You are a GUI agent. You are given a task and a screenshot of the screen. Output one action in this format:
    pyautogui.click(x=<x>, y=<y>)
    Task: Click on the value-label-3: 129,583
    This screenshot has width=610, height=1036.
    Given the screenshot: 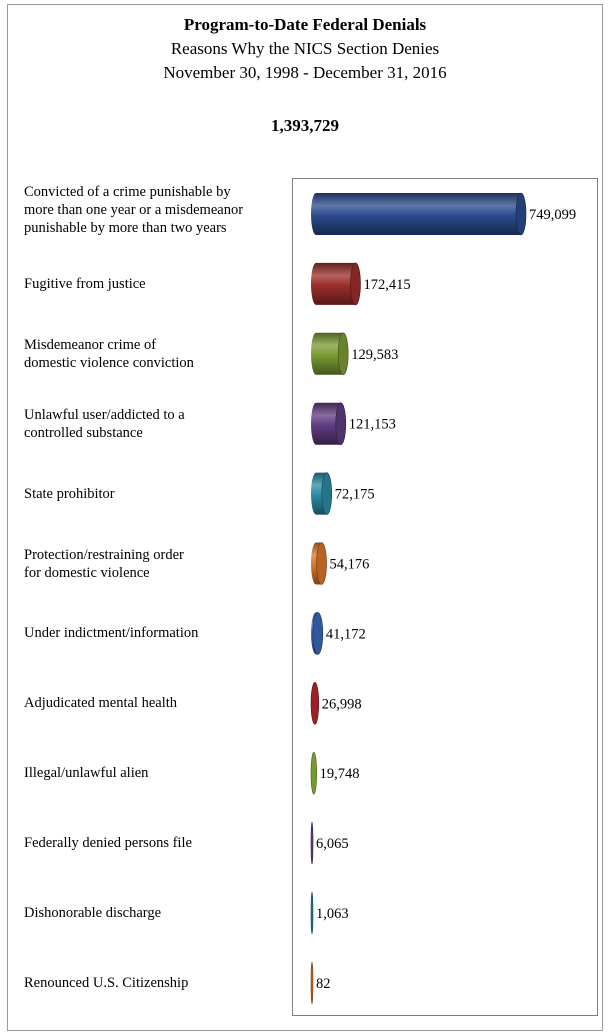 What is the action you would take?
    pyautogui.click(x=374, y=355)
    